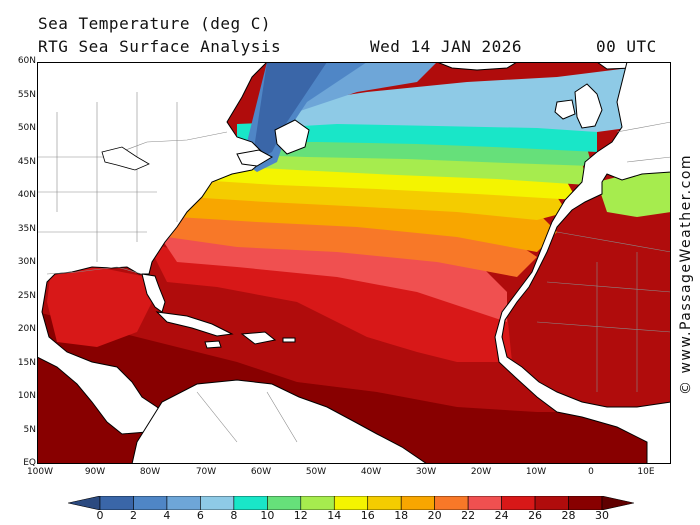  I want to click on south-america-land, so click(279, 421).